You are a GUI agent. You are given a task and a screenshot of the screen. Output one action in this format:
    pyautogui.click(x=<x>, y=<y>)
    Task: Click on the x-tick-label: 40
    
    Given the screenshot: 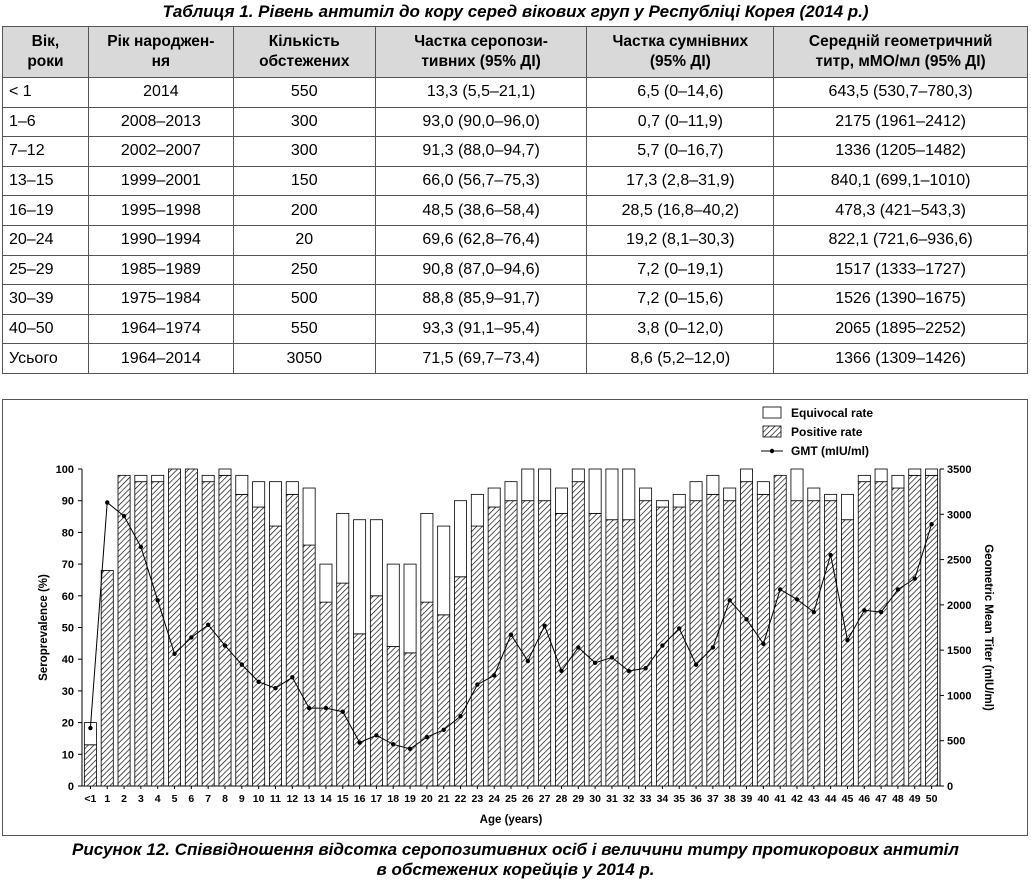 What is the action you would take?
    pyautogui.click(x=764, y=799)
    